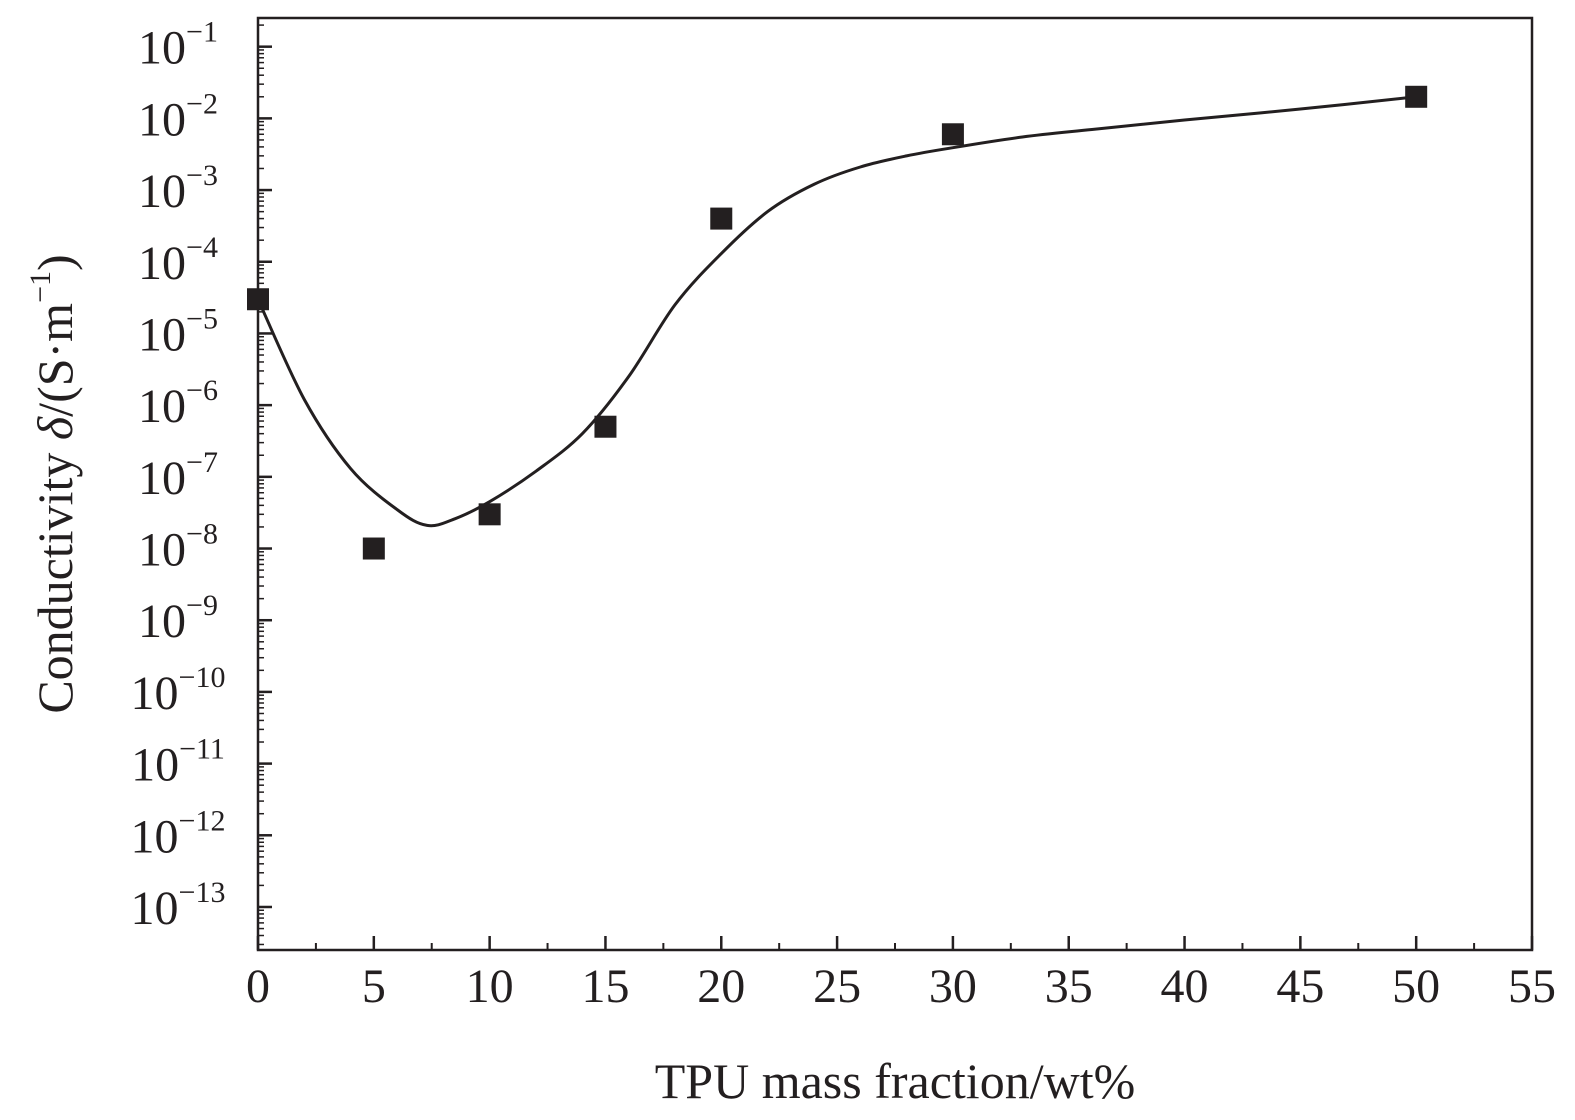 The image size is (1575, 1120). What do you see at coordinates (901, 974) in the screenshot?
I see `x-axis-ticks: 0 5 10 15 20 25 30 35 40 45 50 55` at bounding box center [901, 974].